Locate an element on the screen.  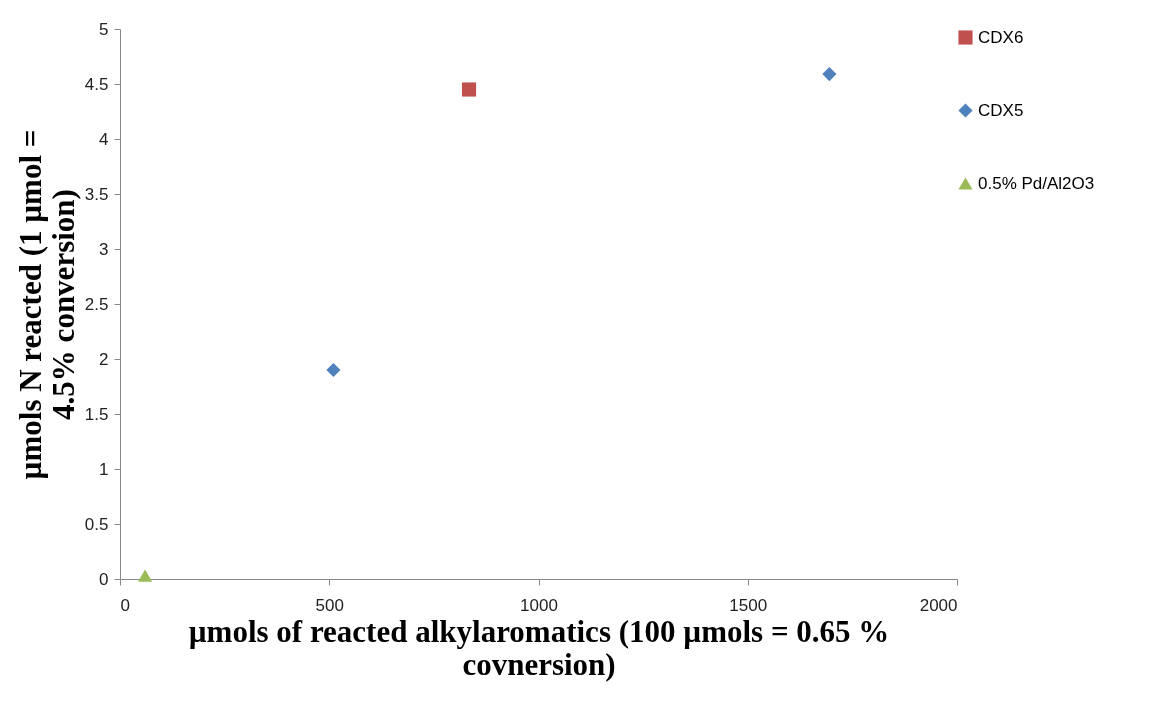
y-tick-label: 4 is located at coordinates (104, 139).